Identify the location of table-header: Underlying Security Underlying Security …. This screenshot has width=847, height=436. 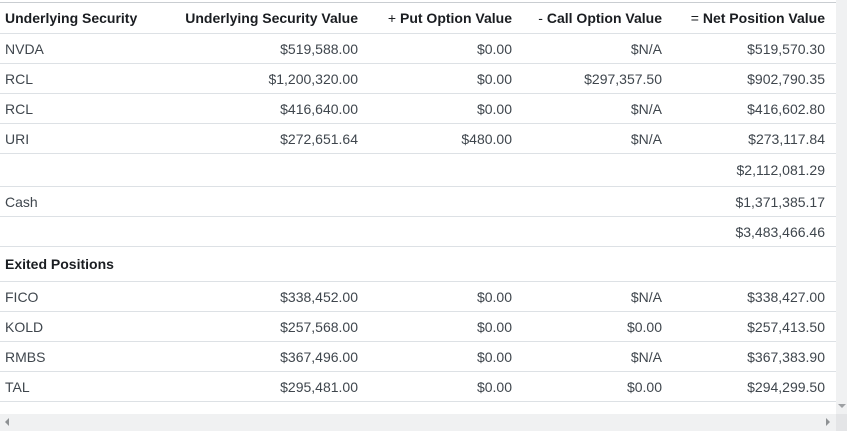
(418, 18).